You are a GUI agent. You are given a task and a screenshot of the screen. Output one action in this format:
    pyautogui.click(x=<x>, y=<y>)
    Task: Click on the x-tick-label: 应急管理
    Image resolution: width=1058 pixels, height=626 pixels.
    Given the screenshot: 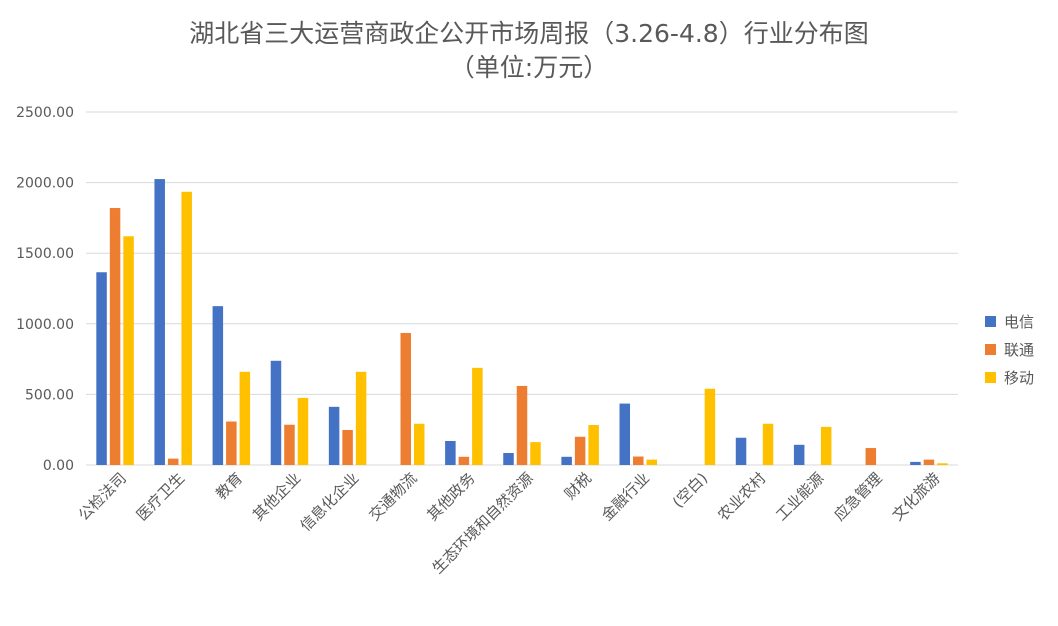 What is the action you would take?
    pyautogui.click(x=857, y=496)
    